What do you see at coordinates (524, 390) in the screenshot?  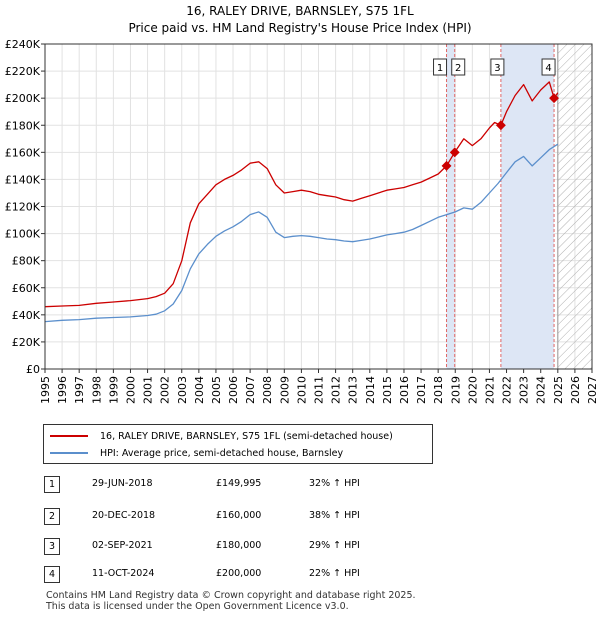 I see `x-tick-label: 2023` at bounding box center [524, 390].